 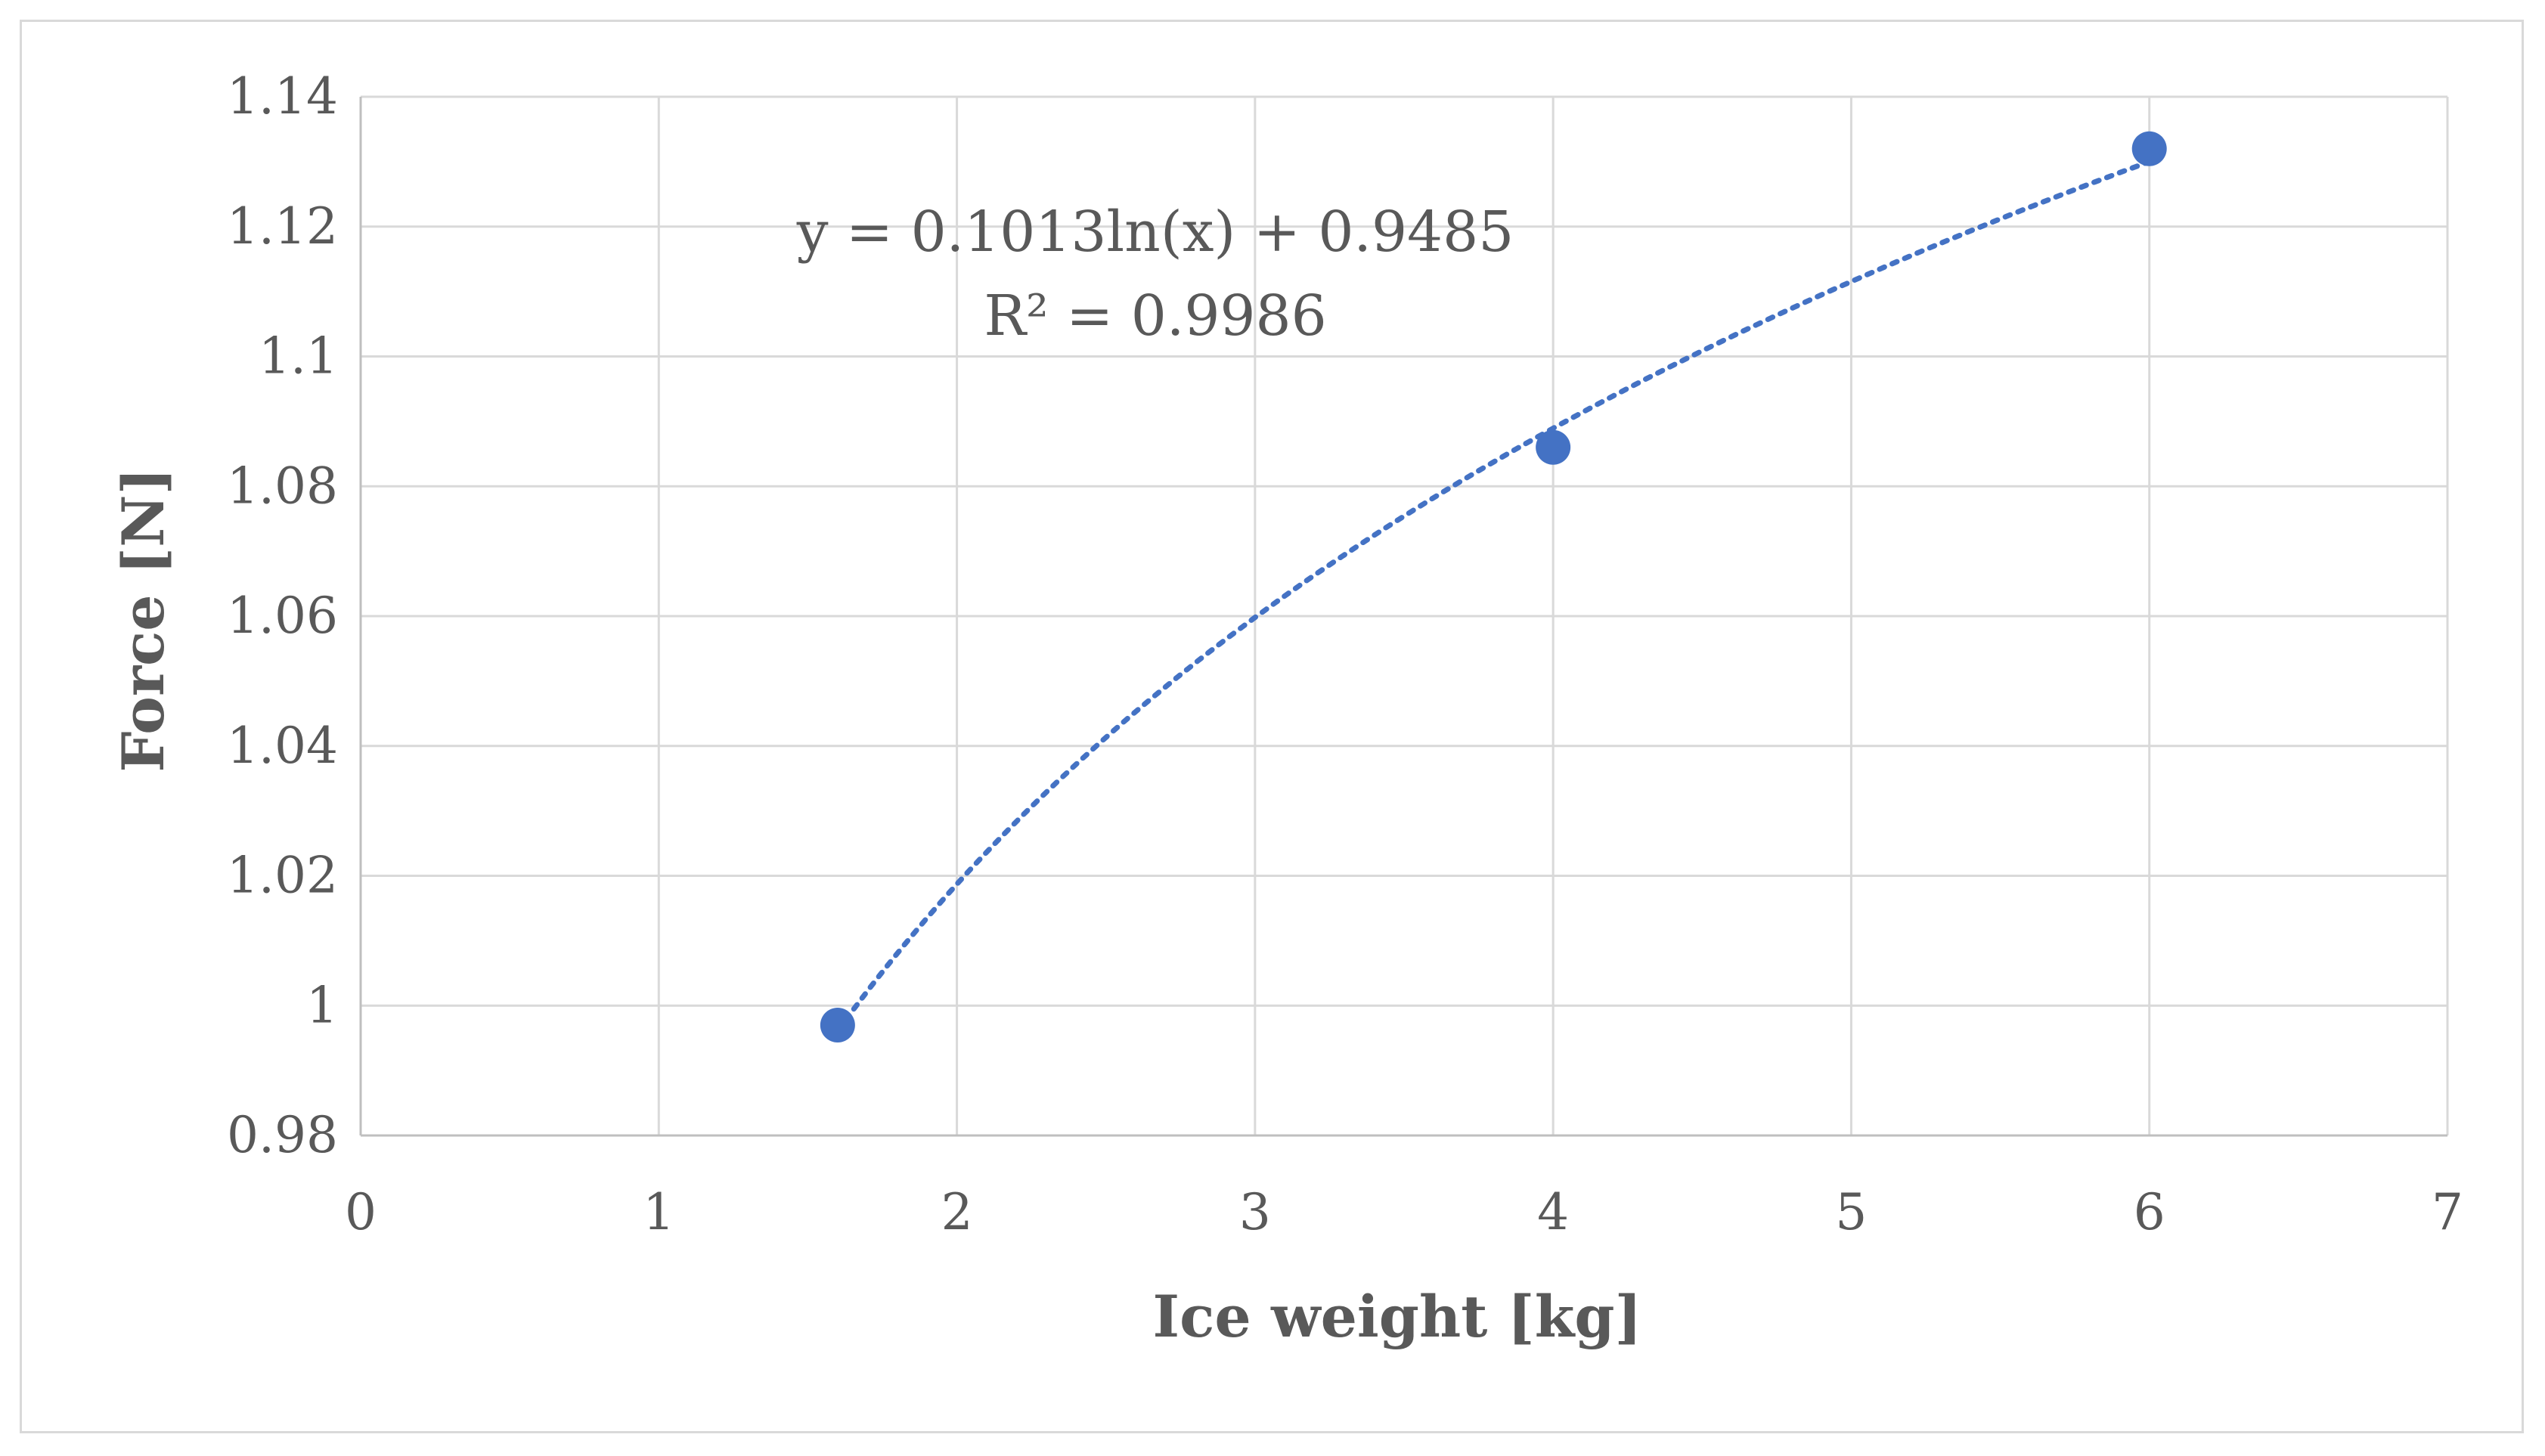 What do you see at coordinates (2149, 1212) in the screenshot?
I see `x-tick-label: 6` at bounding box center [2149, 1212].